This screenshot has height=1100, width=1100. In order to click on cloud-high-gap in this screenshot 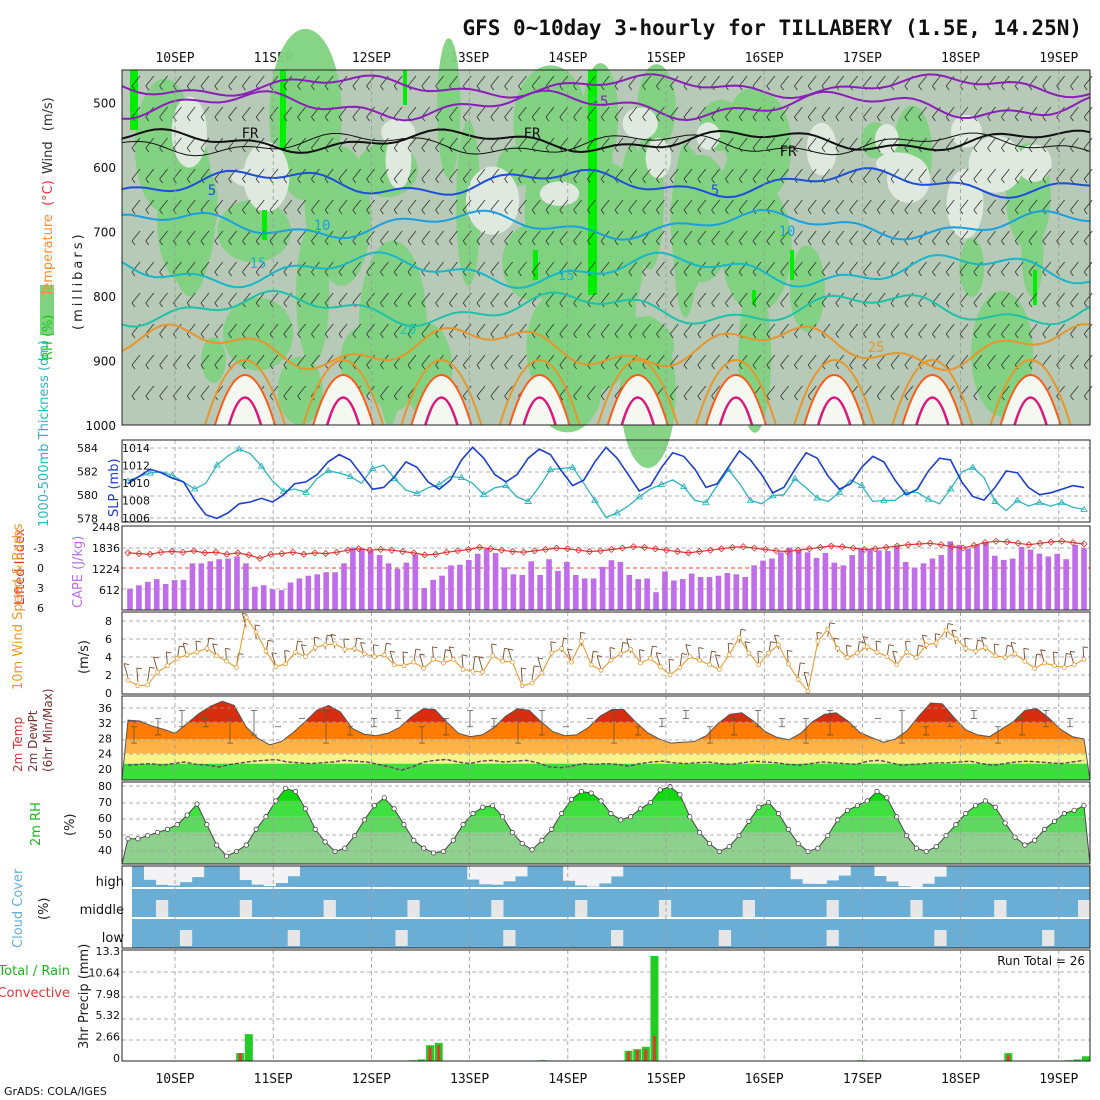, I will do `click(497, 875)`.